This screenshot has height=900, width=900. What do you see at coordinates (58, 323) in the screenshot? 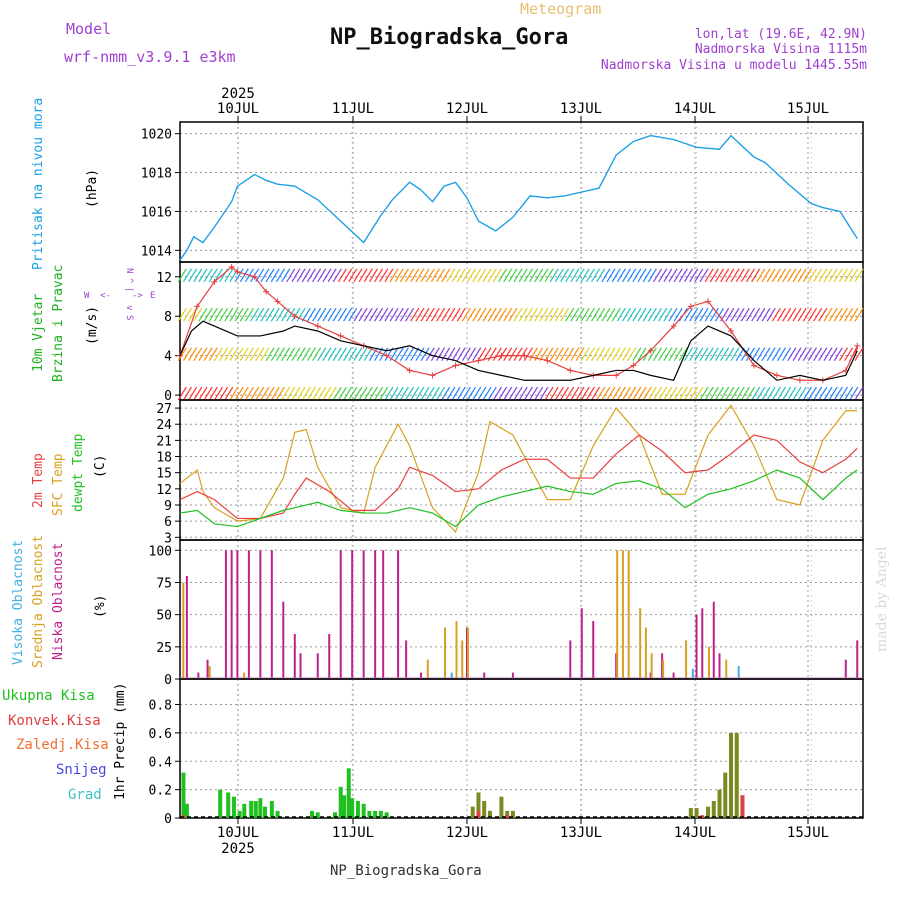
I see `wind-title2: Brzina i Pravac` at bounding box center [58, 323].